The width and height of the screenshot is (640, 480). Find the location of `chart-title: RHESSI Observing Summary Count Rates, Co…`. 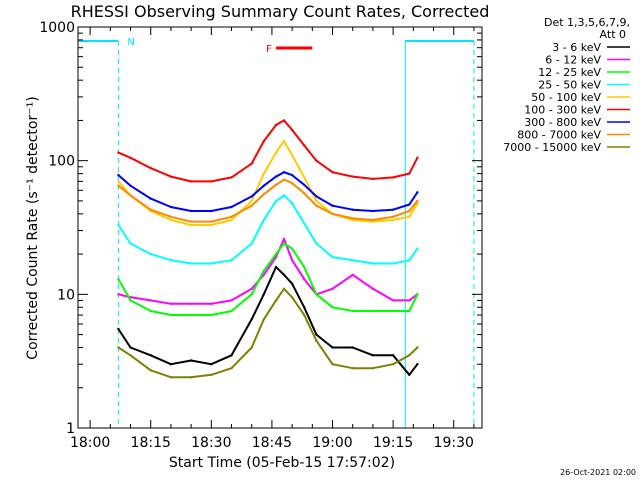

chart-title: RHESSI Observing Summary Count Rates, Co… is located at coordinates (280, 11).